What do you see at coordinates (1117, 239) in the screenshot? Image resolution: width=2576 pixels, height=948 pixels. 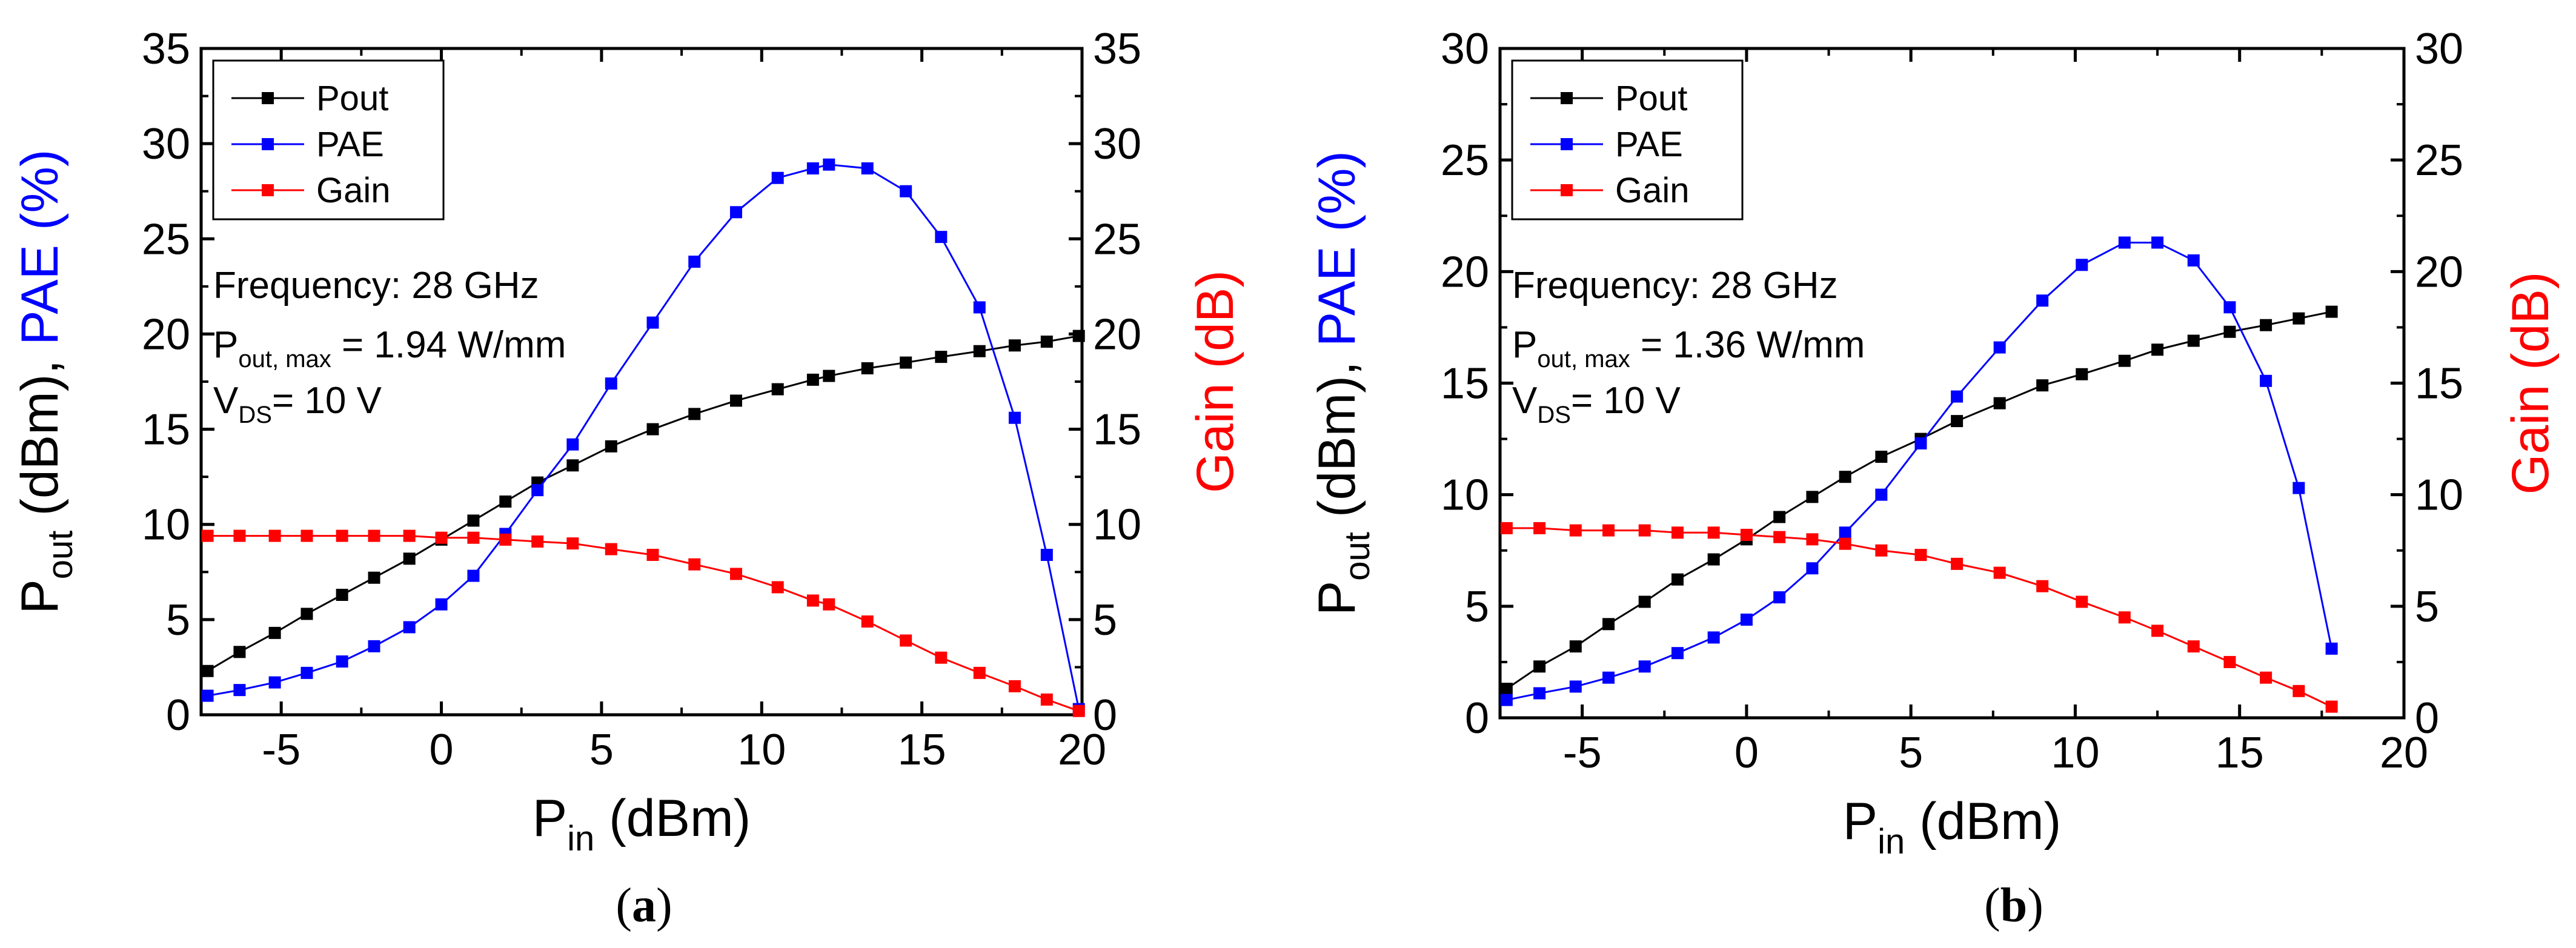 I see `chart-a-ytick-label-right: 25` at bounding box center [1117, 239].